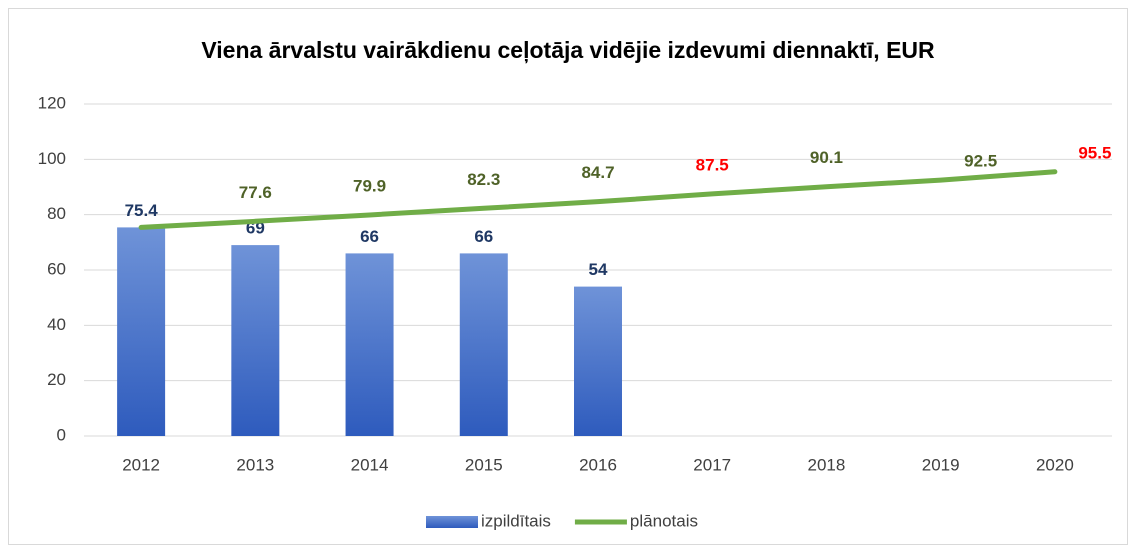 This screenshot has height=552, width=1136. I want to click on line-value-label: 87.5, so click(712, 164).